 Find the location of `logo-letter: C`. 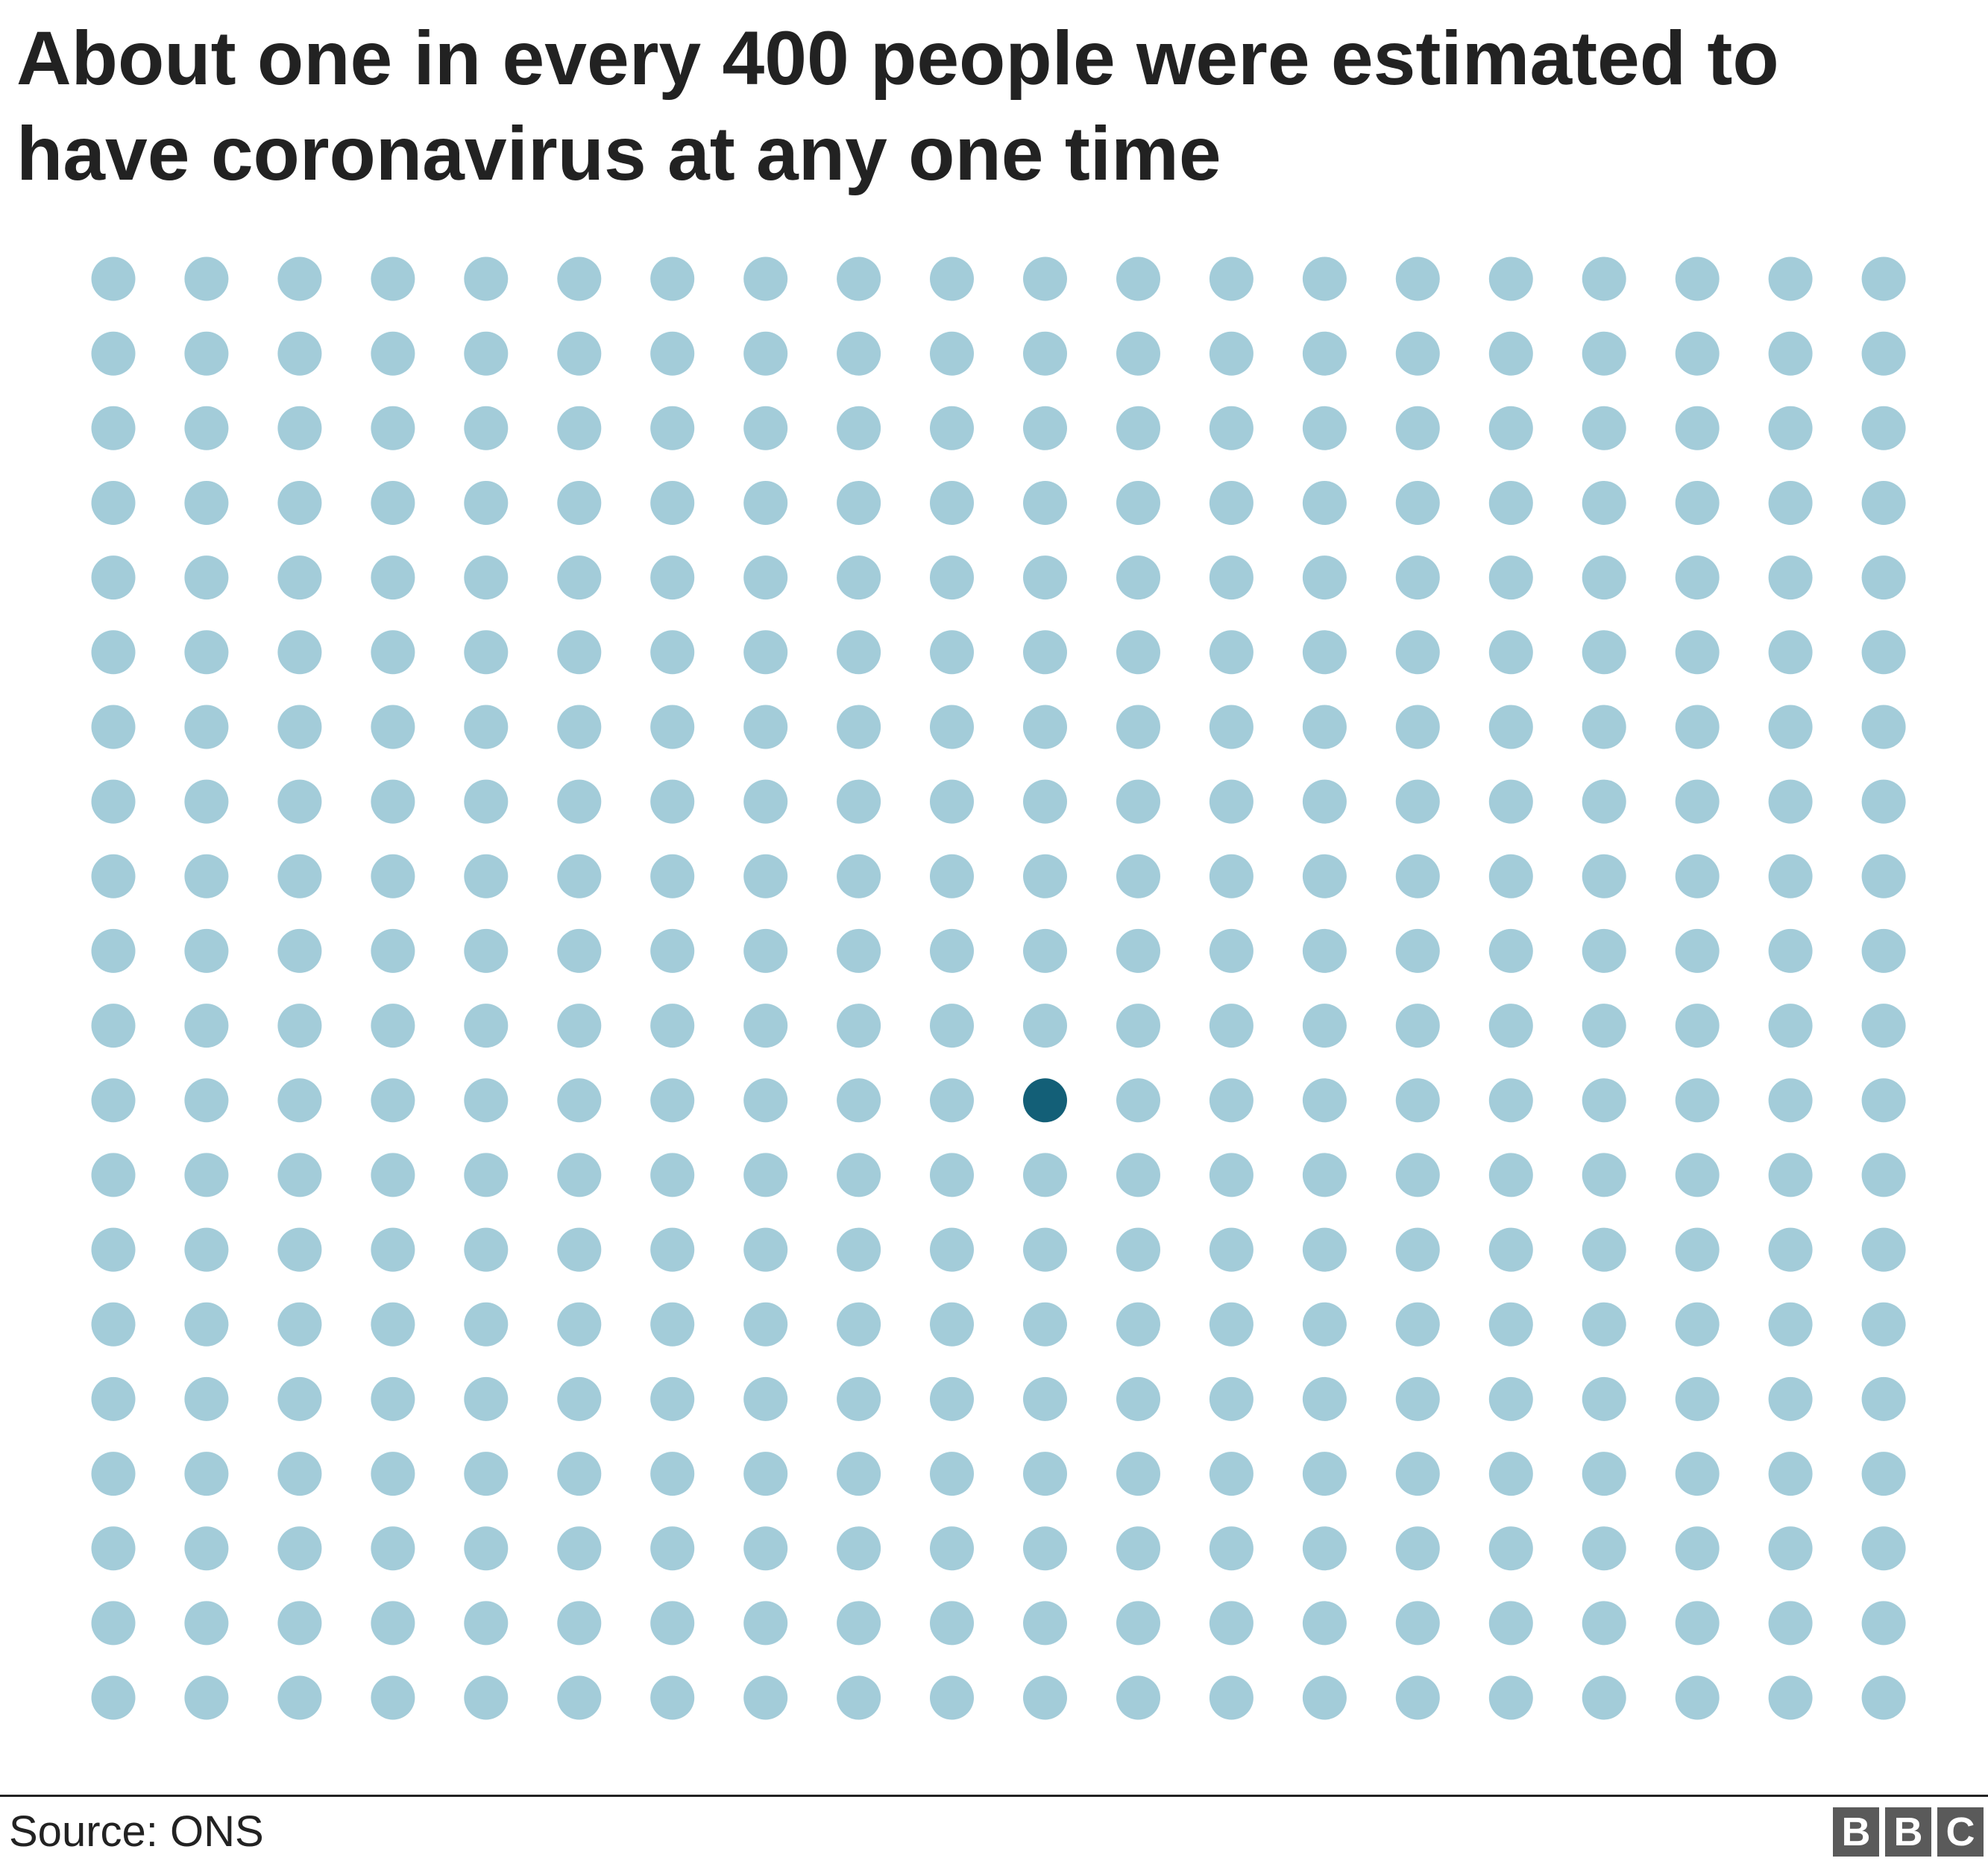

logo-letter: C is located at coordinates (1960, 1832).